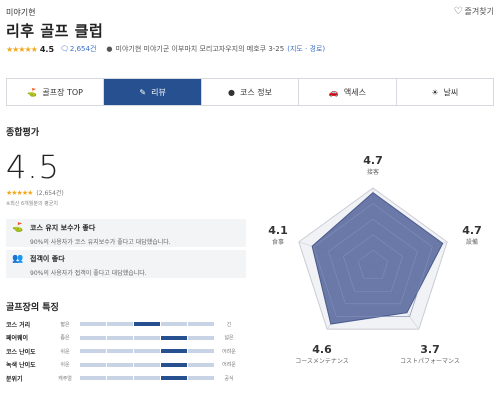 This screenshot has width=500, height=401. Describe the element at coordinates (18, 325) in the screenshot. I see `feature-label: 코스 거리` at that location.